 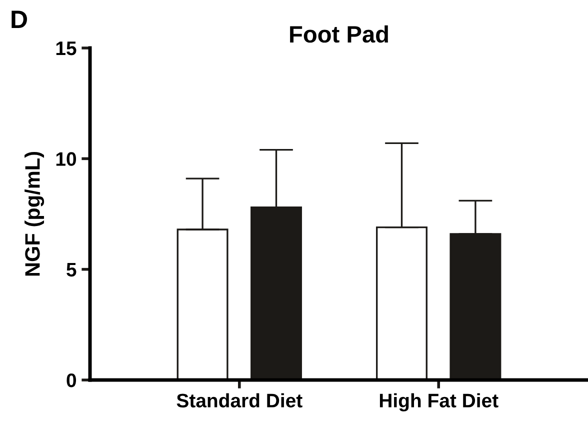 I want to click on y-axis-title: NGF (pg/mL), so click(x=34, y=214).